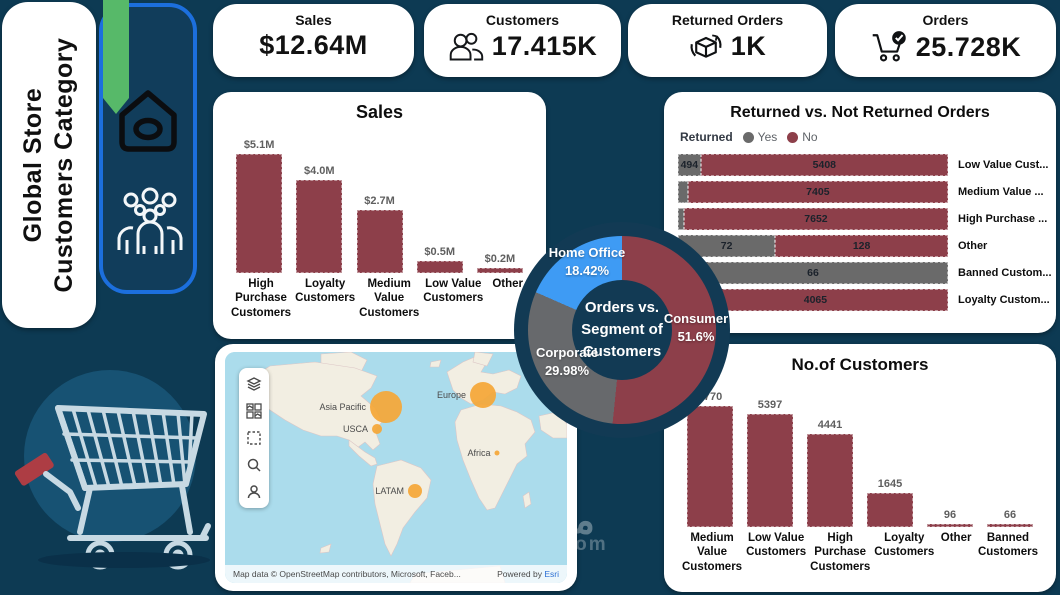 This screenshot has width=1060, height=595. What do you see at coordinates (840, 552) in the screenshot?
I see `bar-category-label: High Purchase Customers` at bounding box center [840, 552].